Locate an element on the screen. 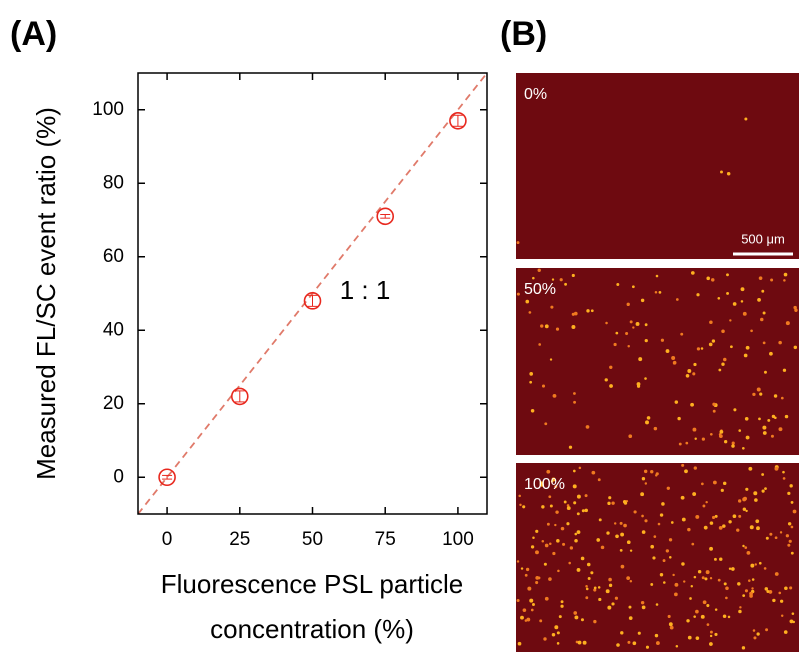  x-tick-label: 0 is located at coordinates (167, 539).